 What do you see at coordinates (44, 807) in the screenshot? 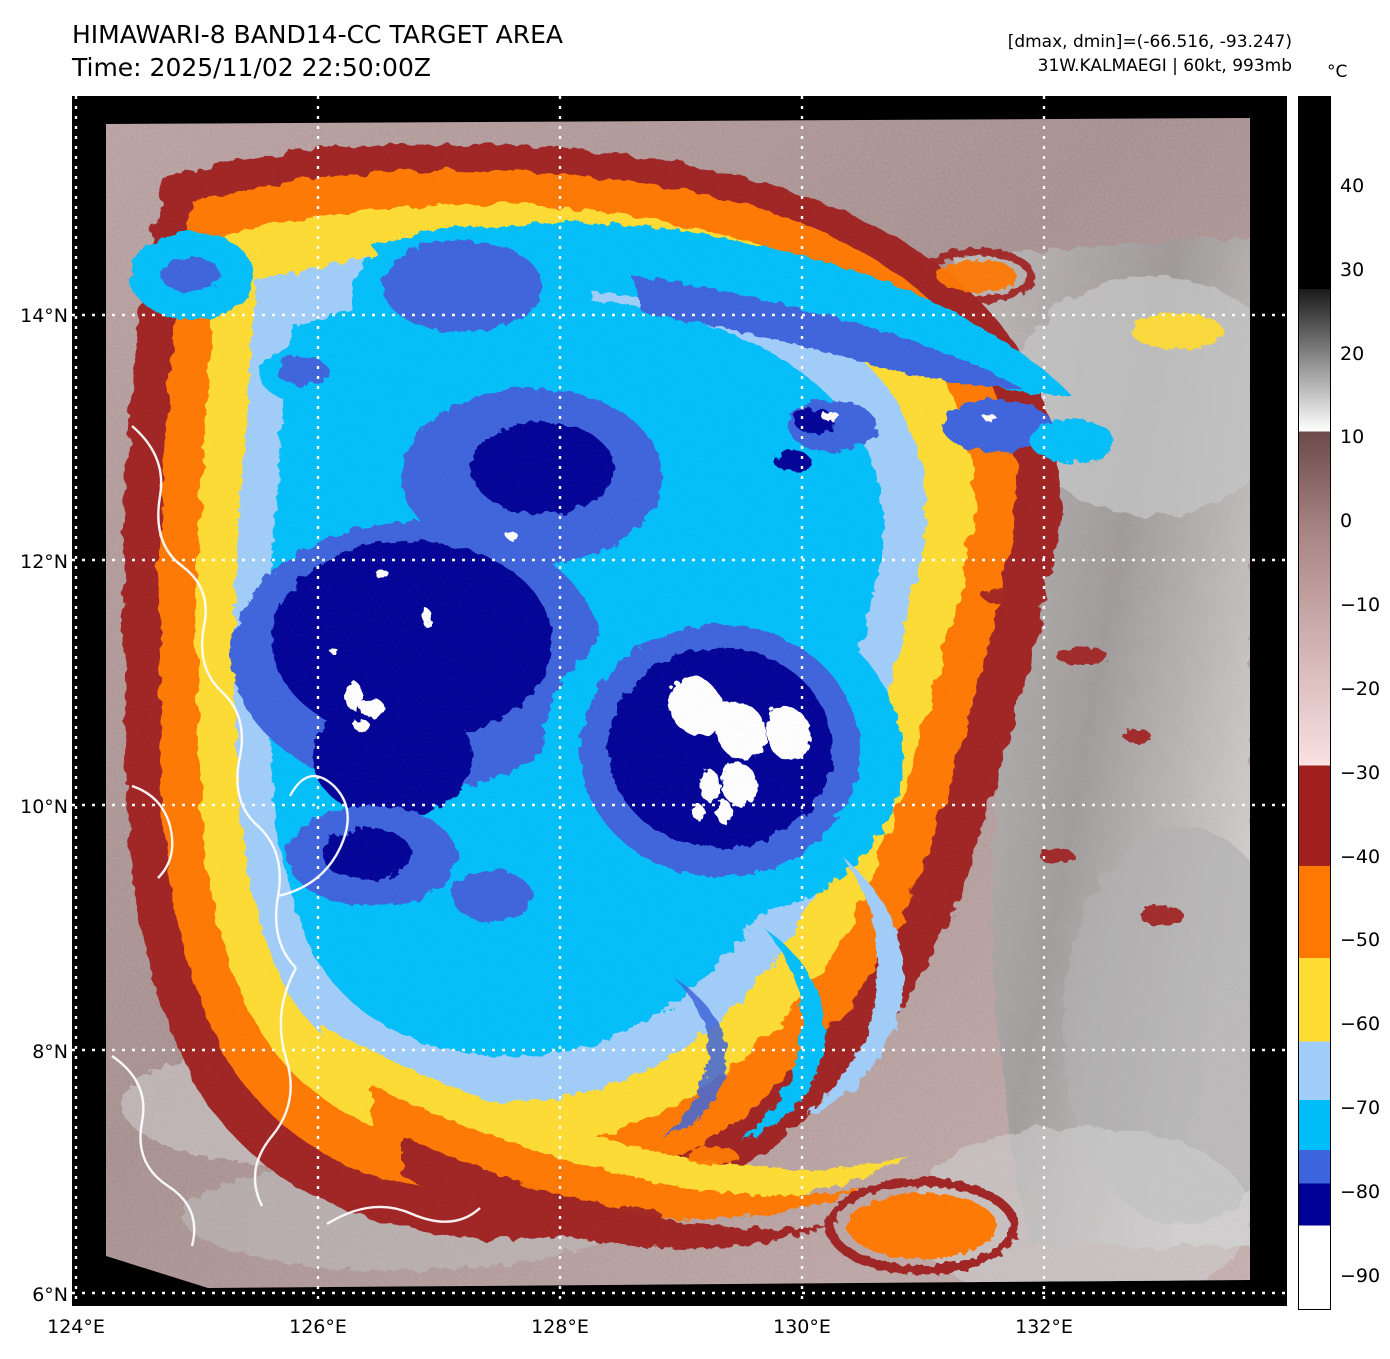
I see `y-tick-label: 10°N` at bounding box center [44, 807].